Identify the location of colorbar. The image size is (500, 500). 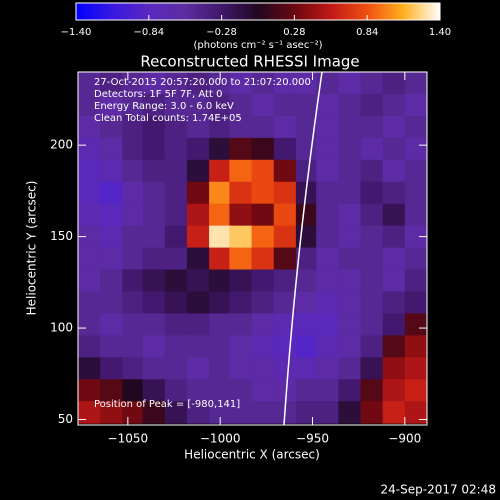
(258, 11).